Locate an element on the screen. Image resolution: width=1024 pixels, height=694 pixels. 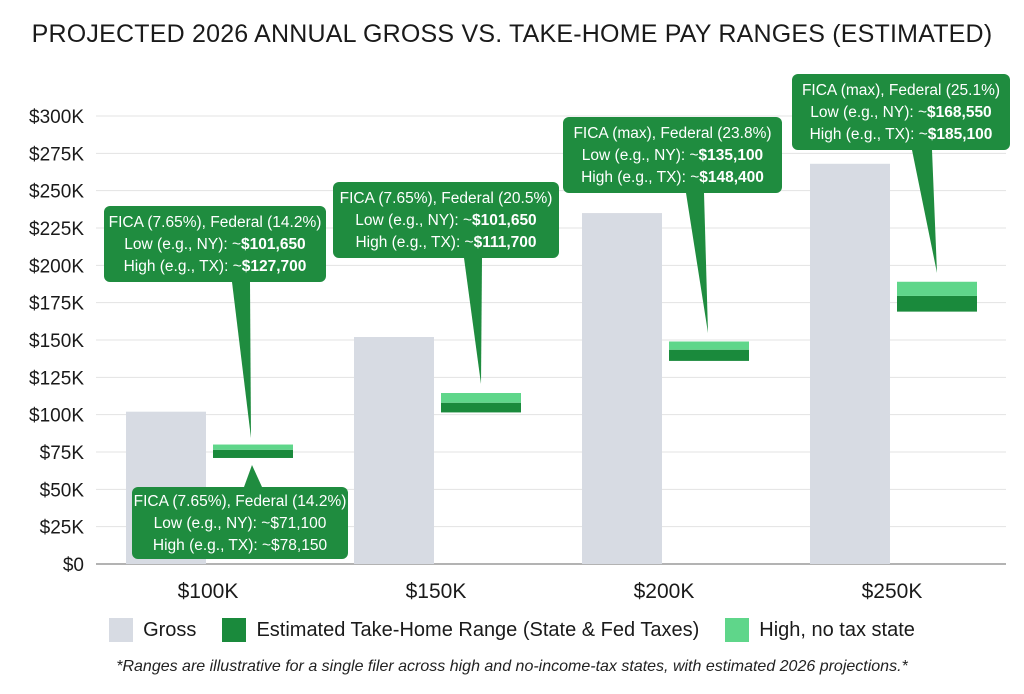
y-tick-label: $225K is located at coordinates (56, 229).